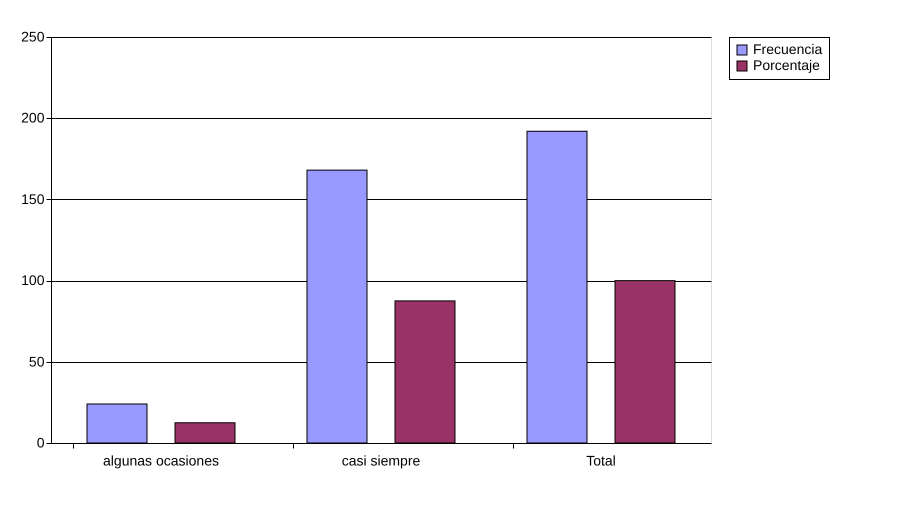  I want to click on x-tick-label: casi siempre, so click(381, 460).